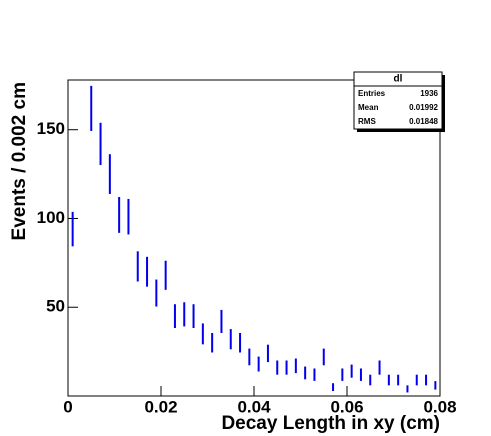  What do you see at coordinates (160, 406) in the screenshot?
I see `x-tick-label: 0.02` at bounding box center [160, 406].